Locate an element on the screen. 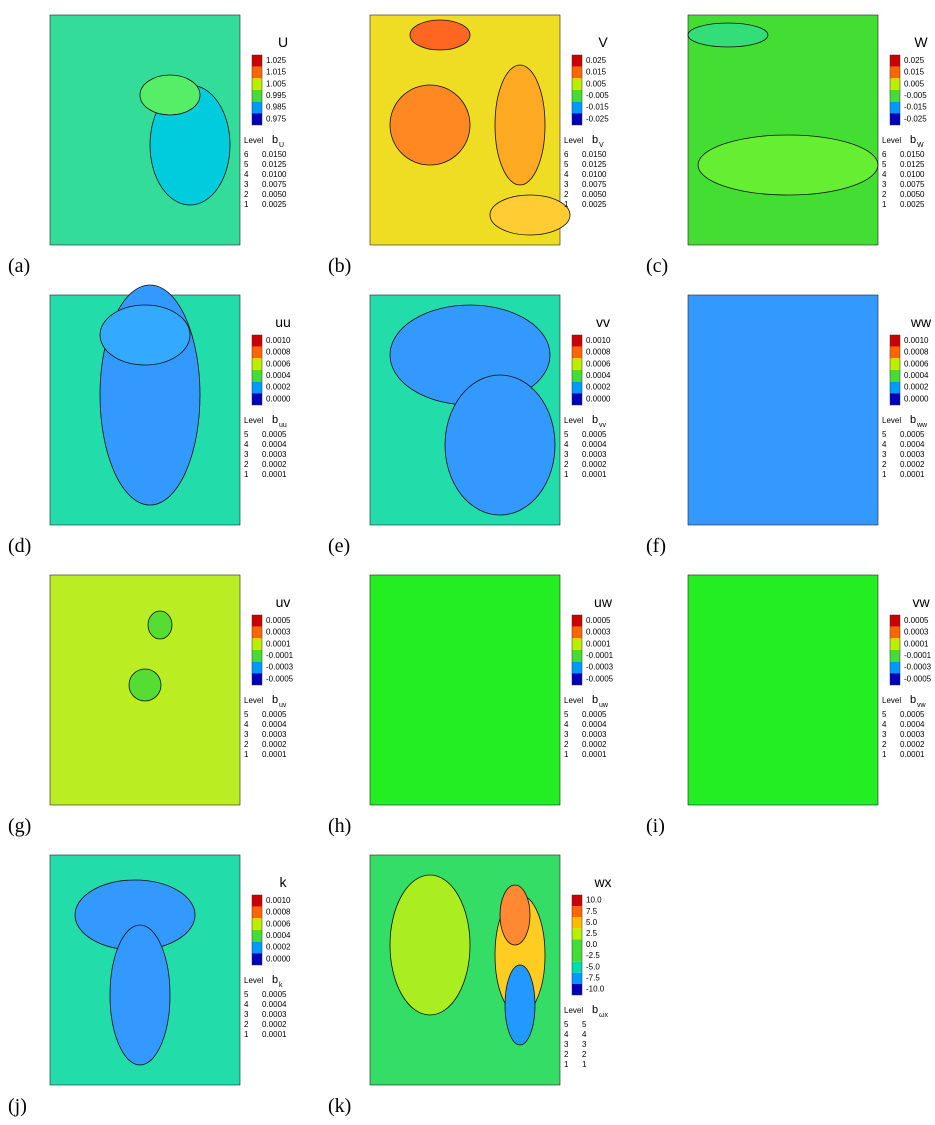 The width and height of the screenshot is (935, 1125). colorbar-tick-label: 0.0003 is located at coordinates (916, 632).